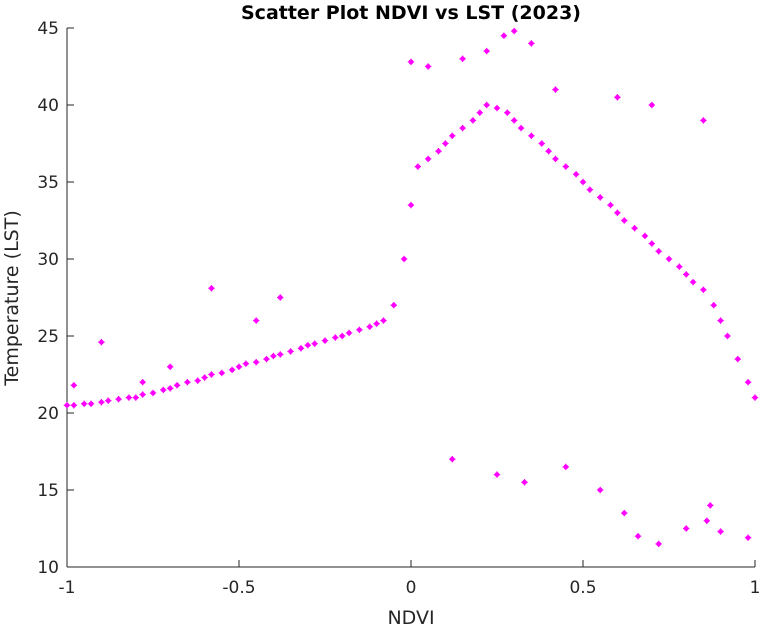 This screenshot has width=763, height=627. I want to click on x-tick-label: 1, so click(755, 588).